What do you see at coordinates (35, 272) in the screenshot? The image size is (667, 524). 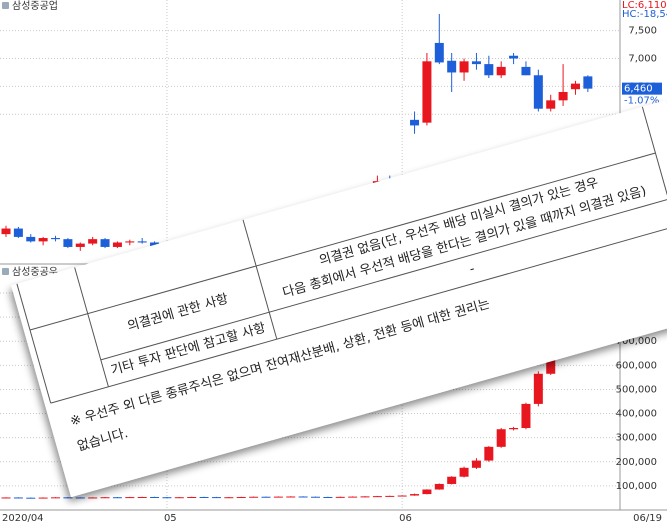 I see `panel-title: 삼성중공우` at bounding box center [35, 272].